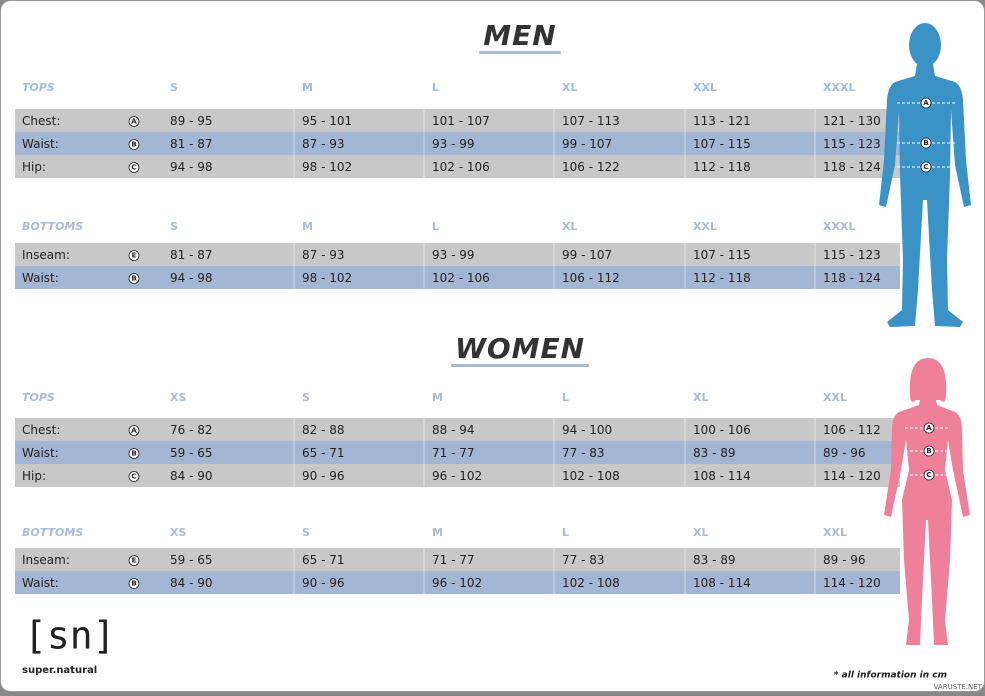 This screenshot has width=985, height=696. What do you see at coordinates (59, 670) in the screenshot?
I see `logo-name: super.natural` at bounding box center [59, 670].